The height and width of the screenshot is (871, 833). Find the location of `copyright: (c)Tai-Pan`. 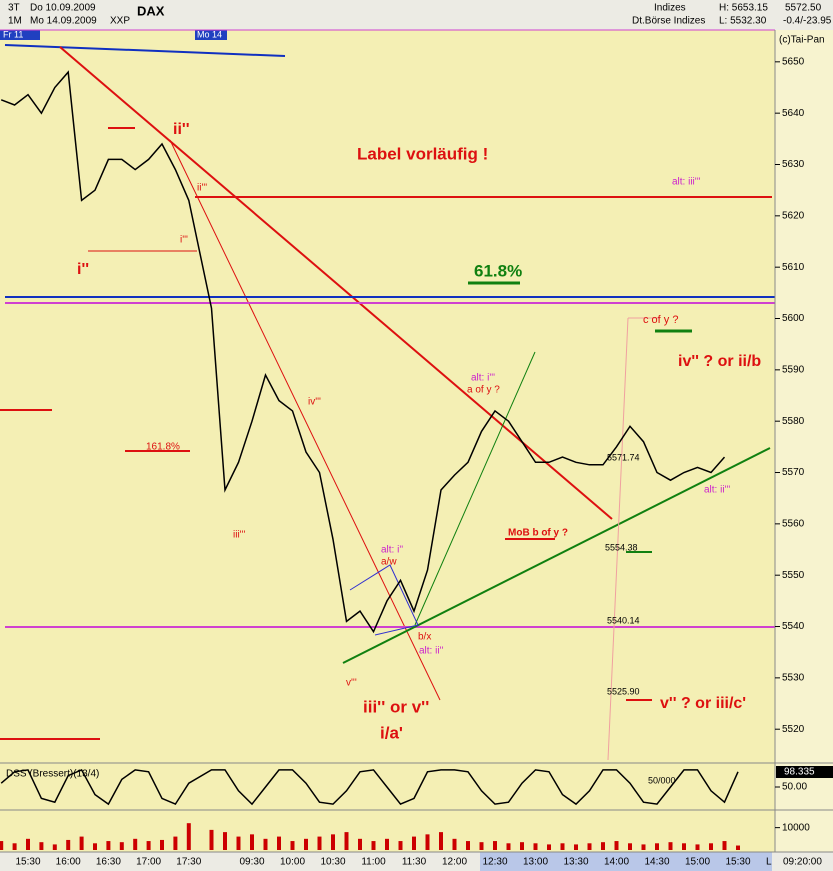

copyright: (c)Tai-Pan is located at coordinates (802, 40).